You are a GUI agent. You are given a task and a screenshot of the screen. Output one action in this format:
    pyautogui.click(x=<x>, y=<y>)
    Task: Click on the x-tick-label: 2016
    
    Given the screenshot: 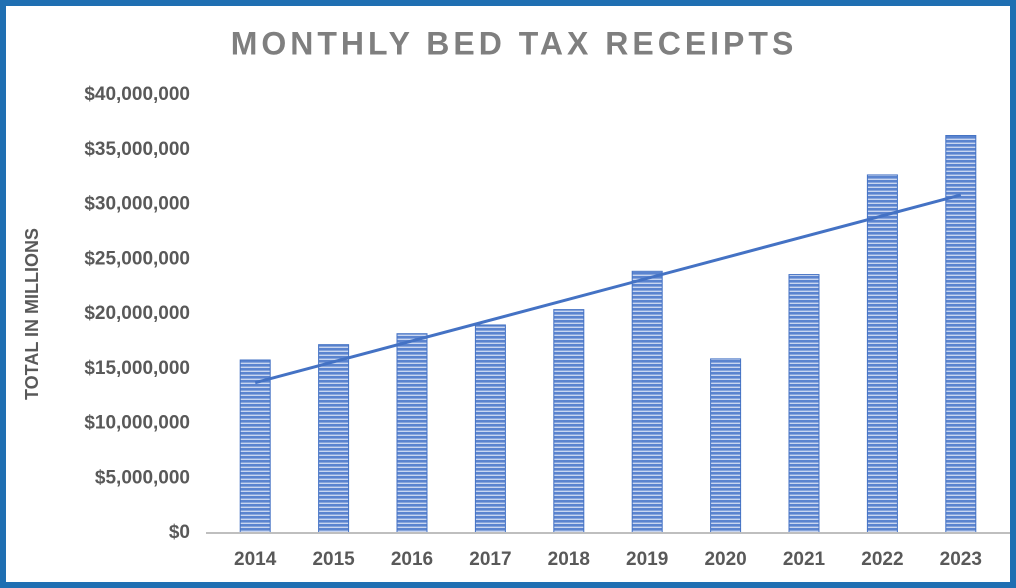 What is the action you would take?
    pyautogui.click(x=412, y=559)
    